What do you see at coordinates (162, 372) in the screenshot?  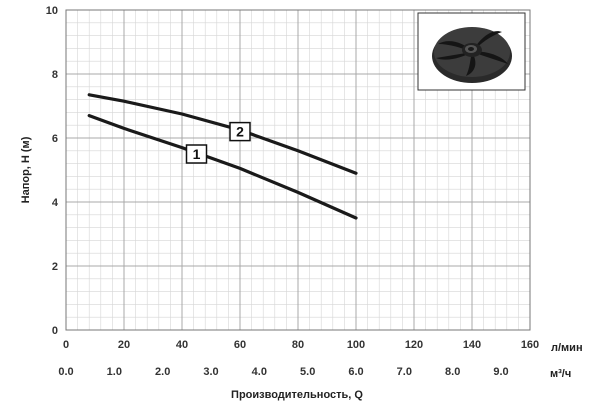 I see `x-secondary-tick-label: 2.0` at bounding box center [162, 372].